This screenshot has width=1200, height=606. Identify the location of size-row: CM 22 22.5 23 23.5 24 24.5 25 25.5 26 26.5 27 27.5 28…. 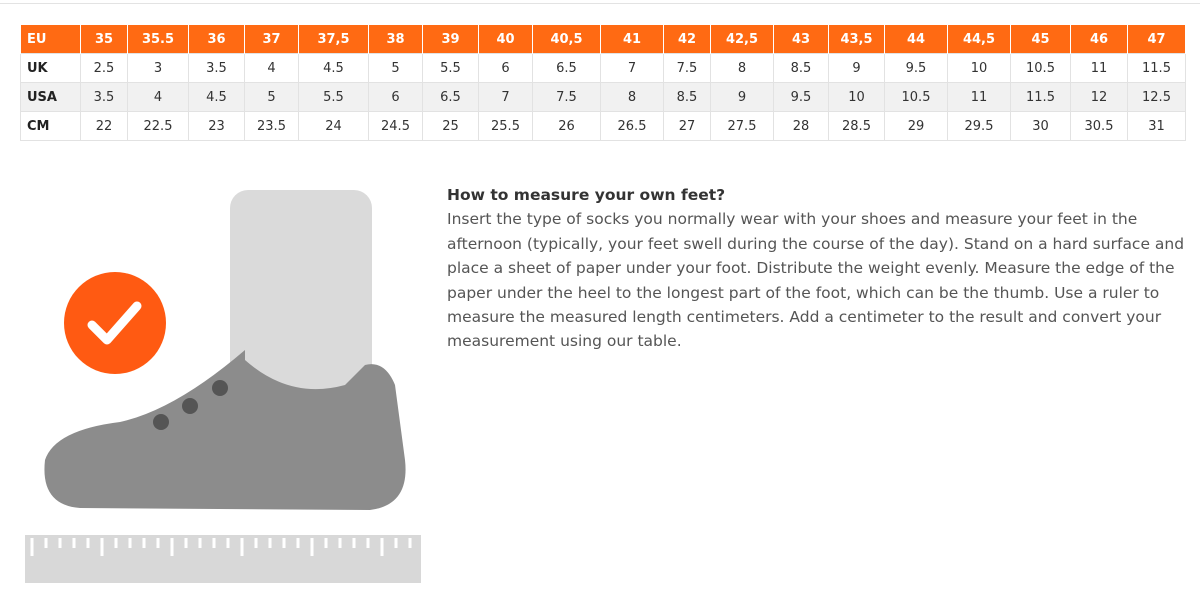
(603, 126).